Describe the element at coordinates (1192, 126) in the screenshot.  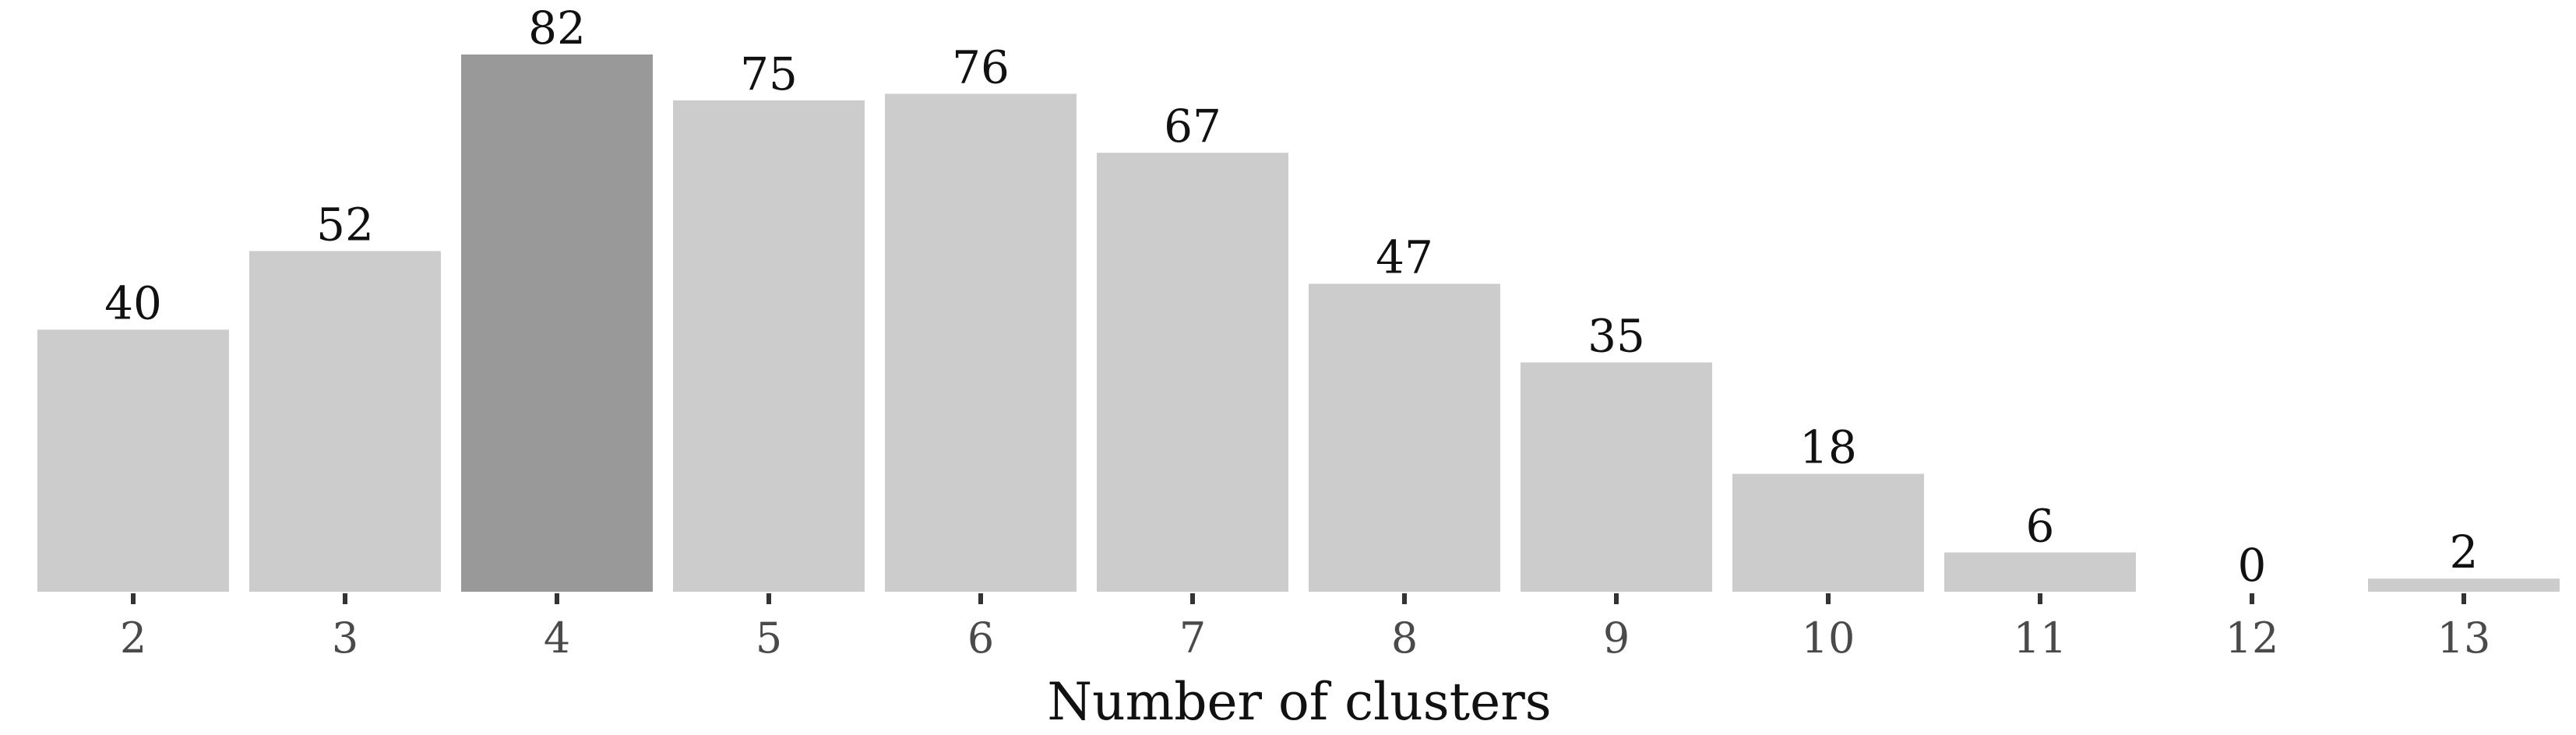
I see `bar-value-label: 67` at that location.